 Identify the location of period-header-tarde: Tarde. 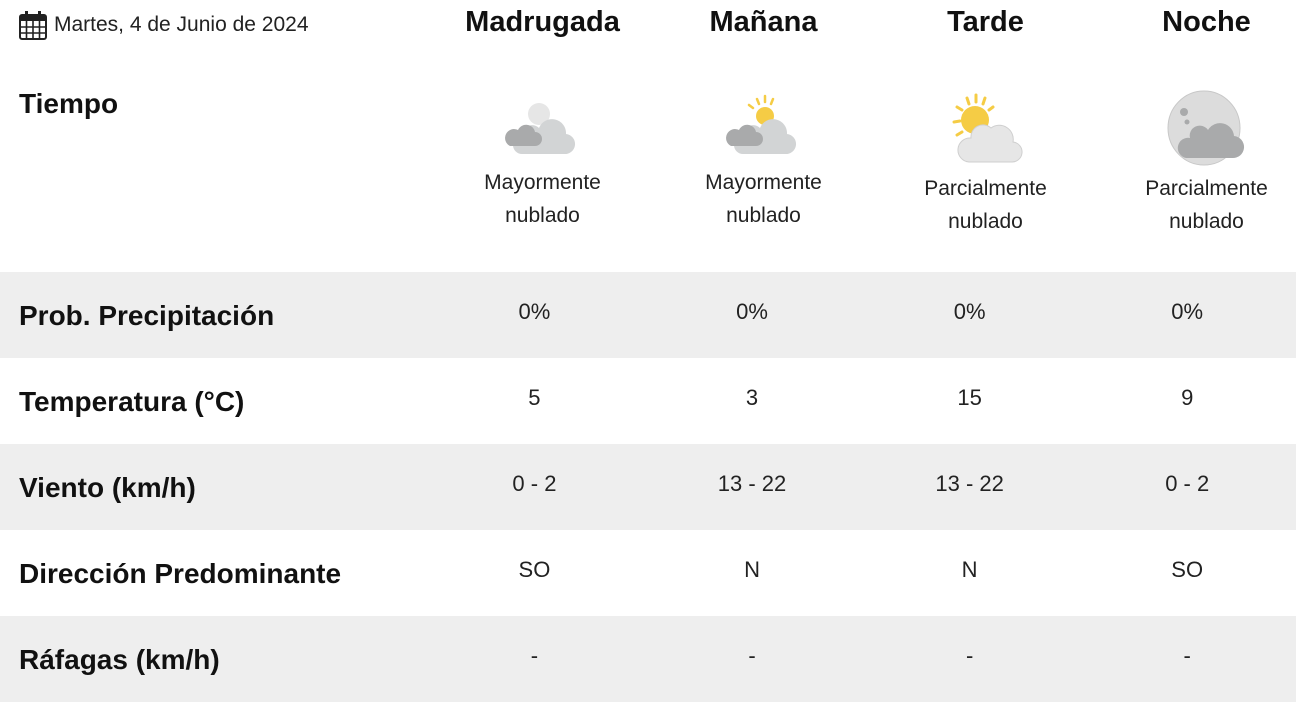
(985, 22).